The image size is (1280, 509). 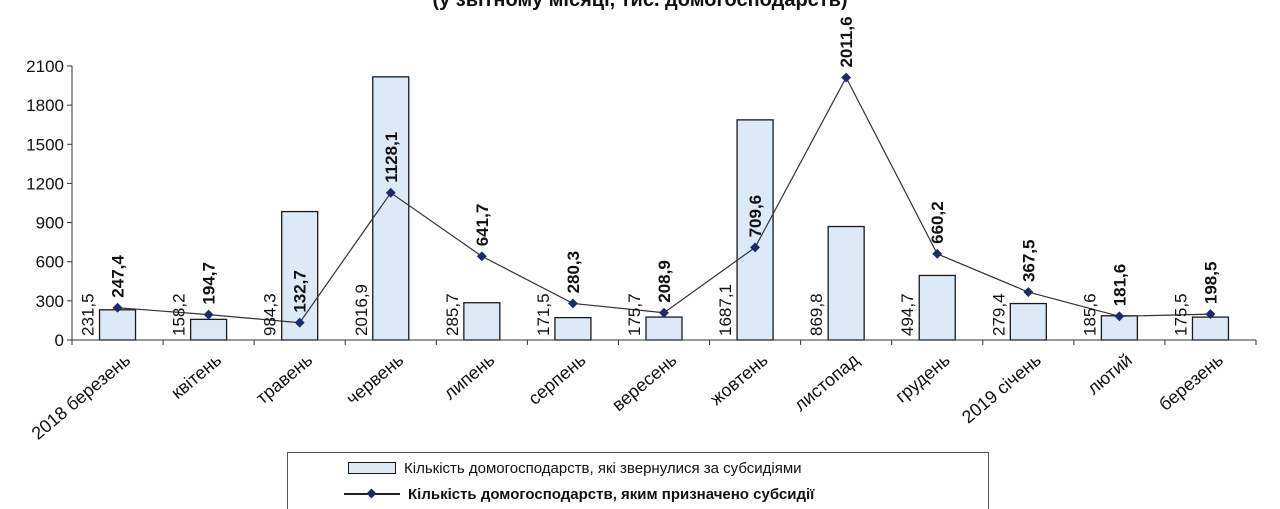 What do you see at coordinates (634, 314) in the screenshot?
I see `bar-value-label: 175,7` at bounding box center [634, 314].